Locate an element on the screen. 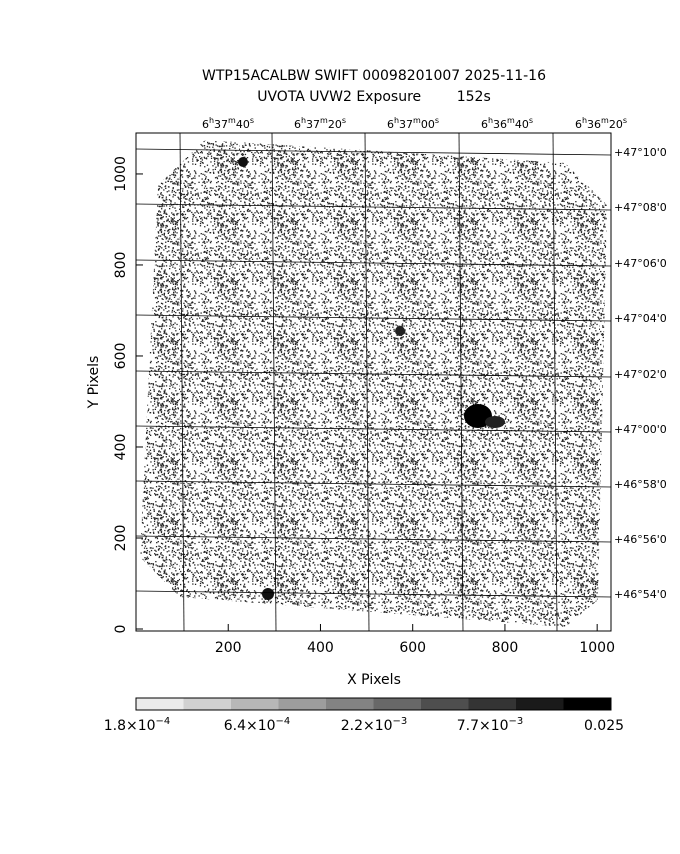 The width and height of the screenshot is (680, 854). label-part: 1.8×10 is located at coordinates (130, 726).